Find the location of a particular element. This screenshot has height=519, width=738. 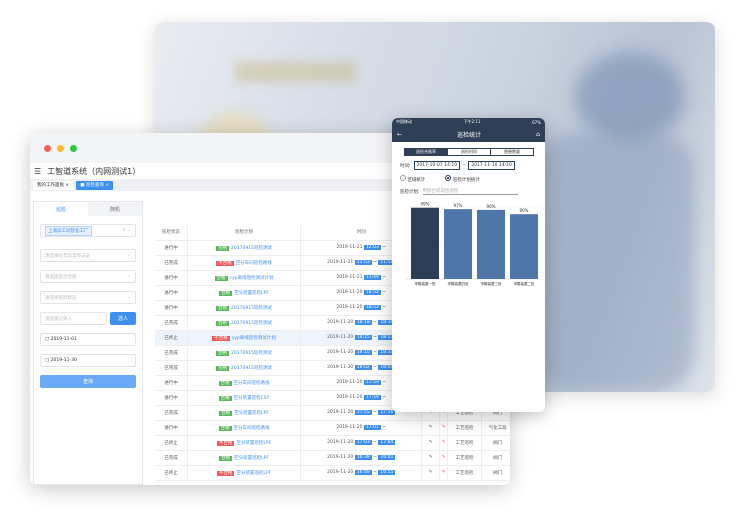

plan-cell: 合格 空分车间巡检路线 is located at coordinates (244, 383).